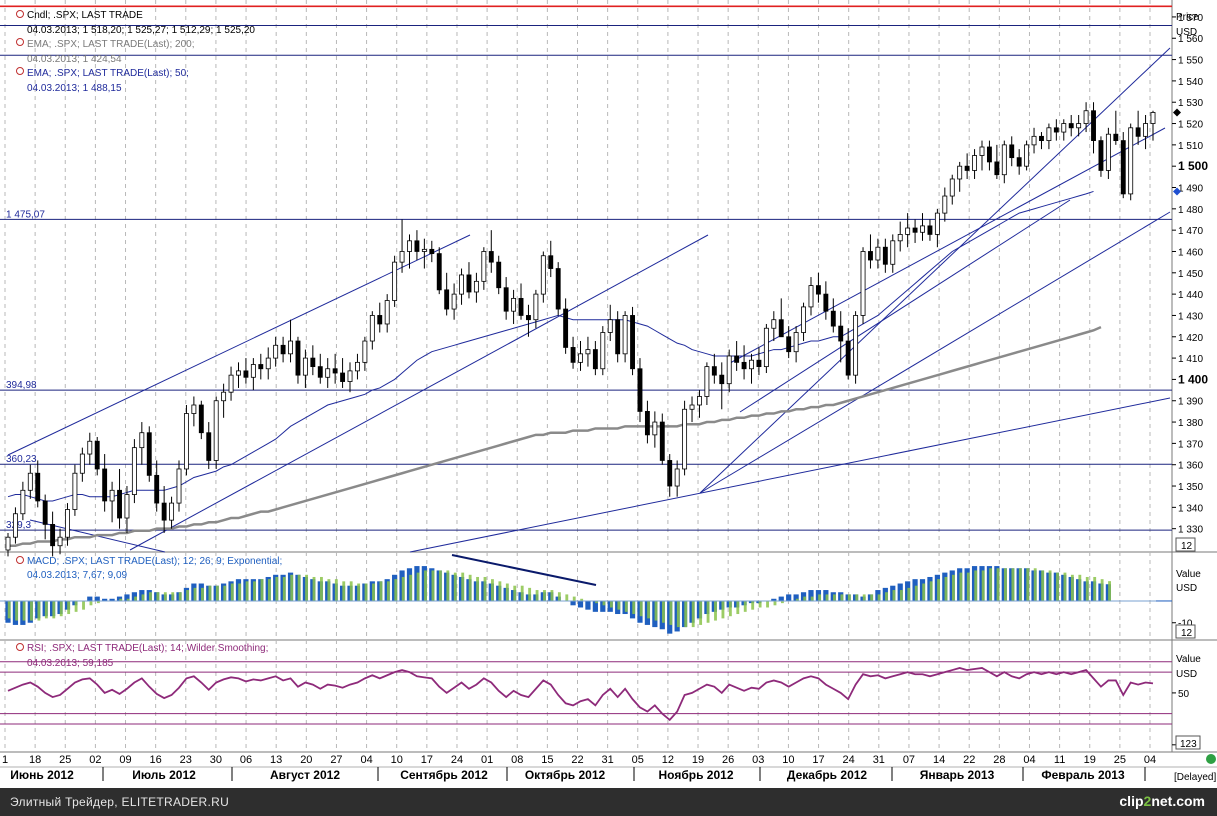 The width and height of the screenshot is (1217, 816). What do you see at coordinates (156, 760) in the screenshot?
I see `day-tick-label: 16` at bounding box center [156, 760].